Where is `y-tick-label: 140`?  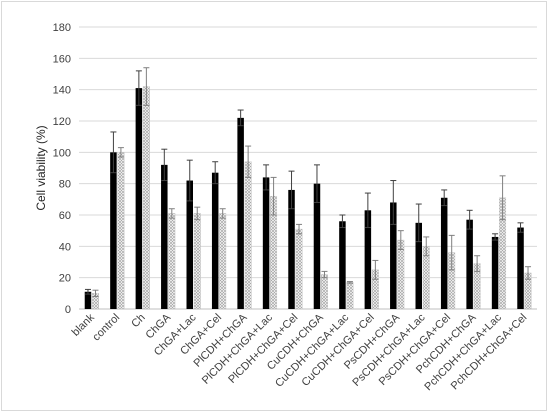
y-tick-label: 140 is located at coordinates (62, 91).